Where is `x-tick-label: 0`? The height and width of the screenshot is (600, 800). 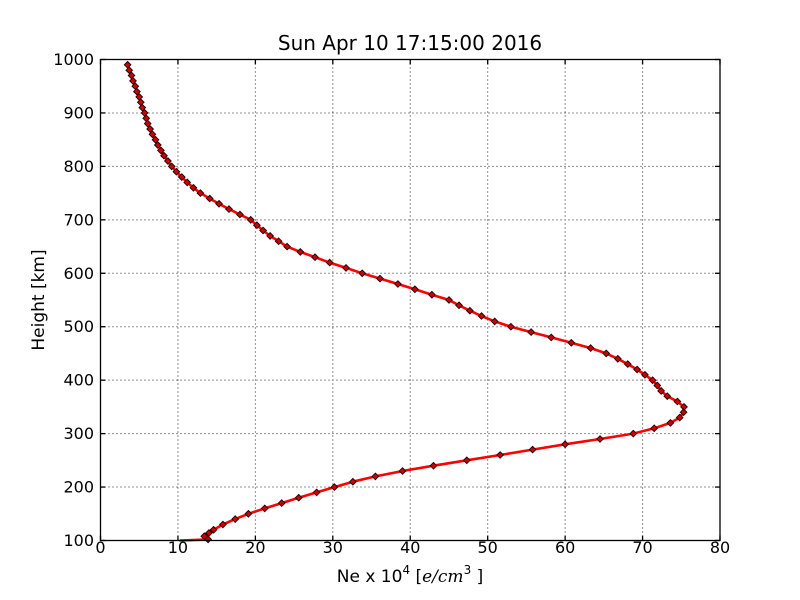
x-tick-label: 0 is located at coordinates (100, 547).